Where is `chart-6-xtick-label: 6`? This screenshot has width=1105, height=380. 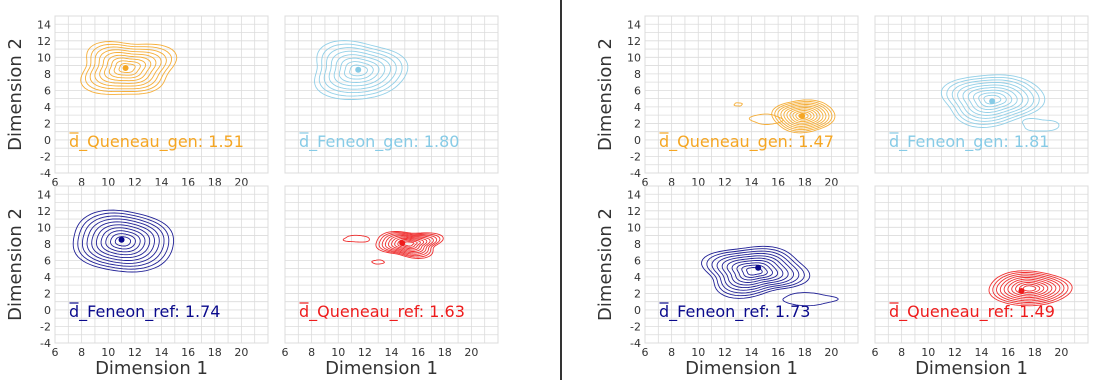 chart-6-xtick-label: 6 is located at coordinates (645, 352).